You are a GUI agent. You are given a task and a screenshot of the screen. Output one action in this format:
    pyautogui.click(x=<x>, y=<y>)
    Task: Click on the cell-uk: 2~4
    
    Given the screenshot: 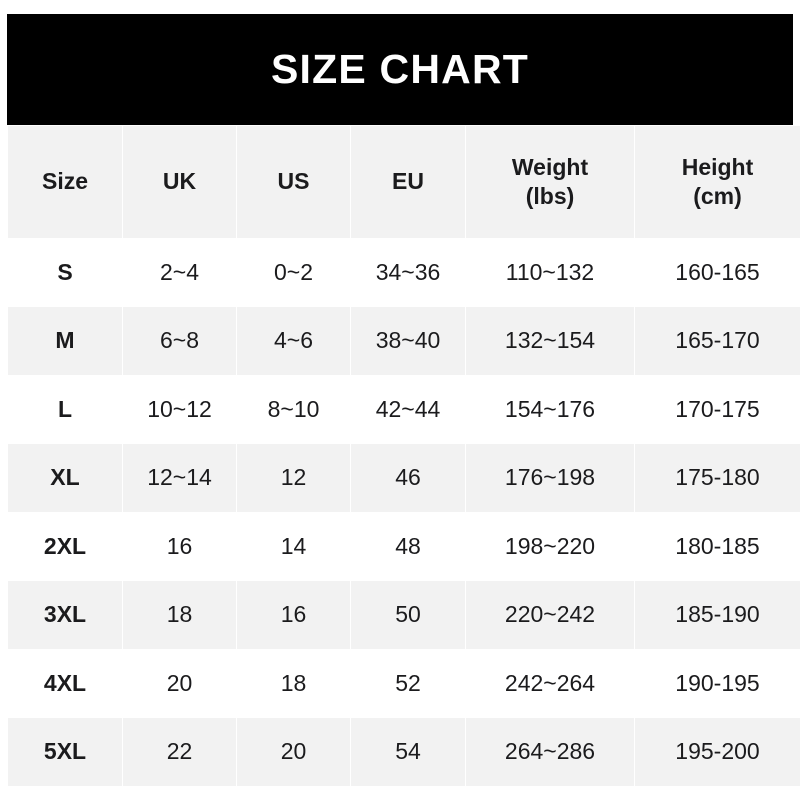 What is the action you would take?
    pyautogui.click(x=179, y=272)
    